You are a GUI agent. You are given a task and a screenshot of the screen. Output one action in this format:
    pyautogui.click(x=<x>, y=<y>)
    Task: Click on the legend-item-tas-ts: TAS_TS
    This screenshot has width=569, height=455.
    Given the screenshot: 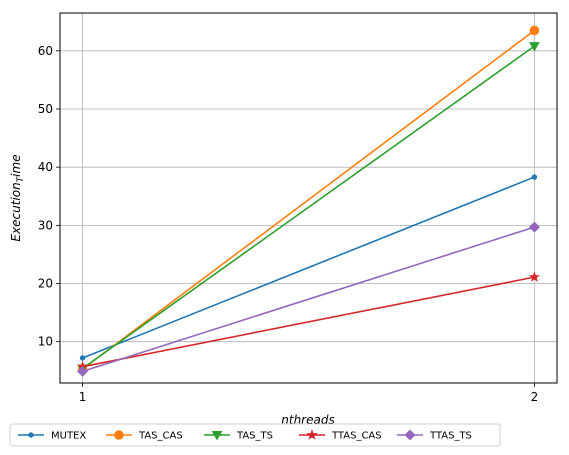 What is the action you would take?
    pyautogui.click(x=238, y=436)
    